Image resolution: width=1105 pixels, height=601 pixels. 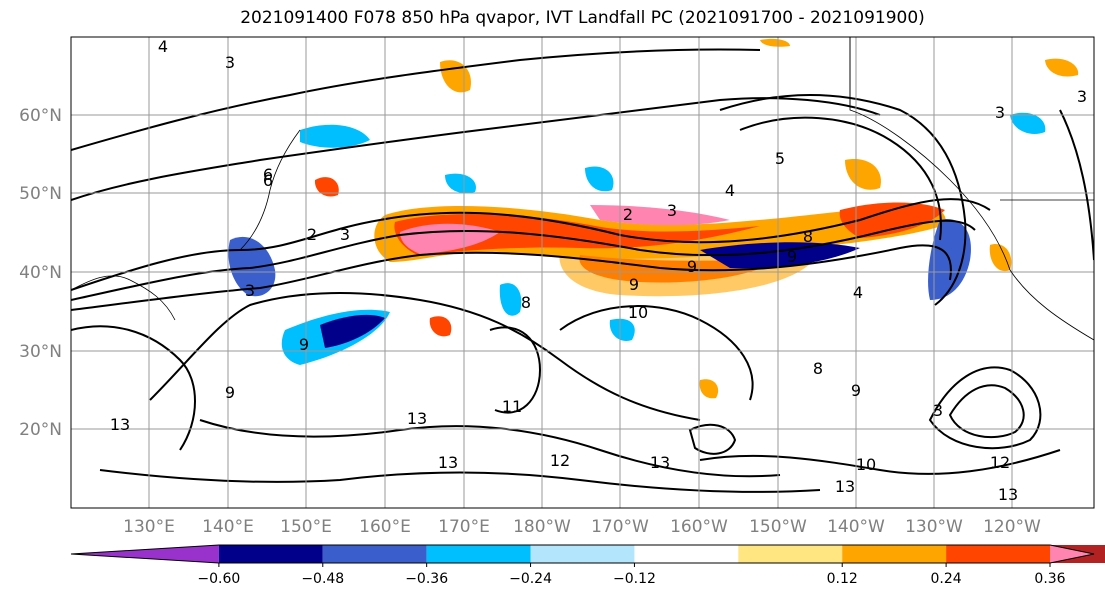 What do you see at coordinates (464, 527) in the screenshot?
I see `longitude-label: 170°E` at bounding box center [464, 527].